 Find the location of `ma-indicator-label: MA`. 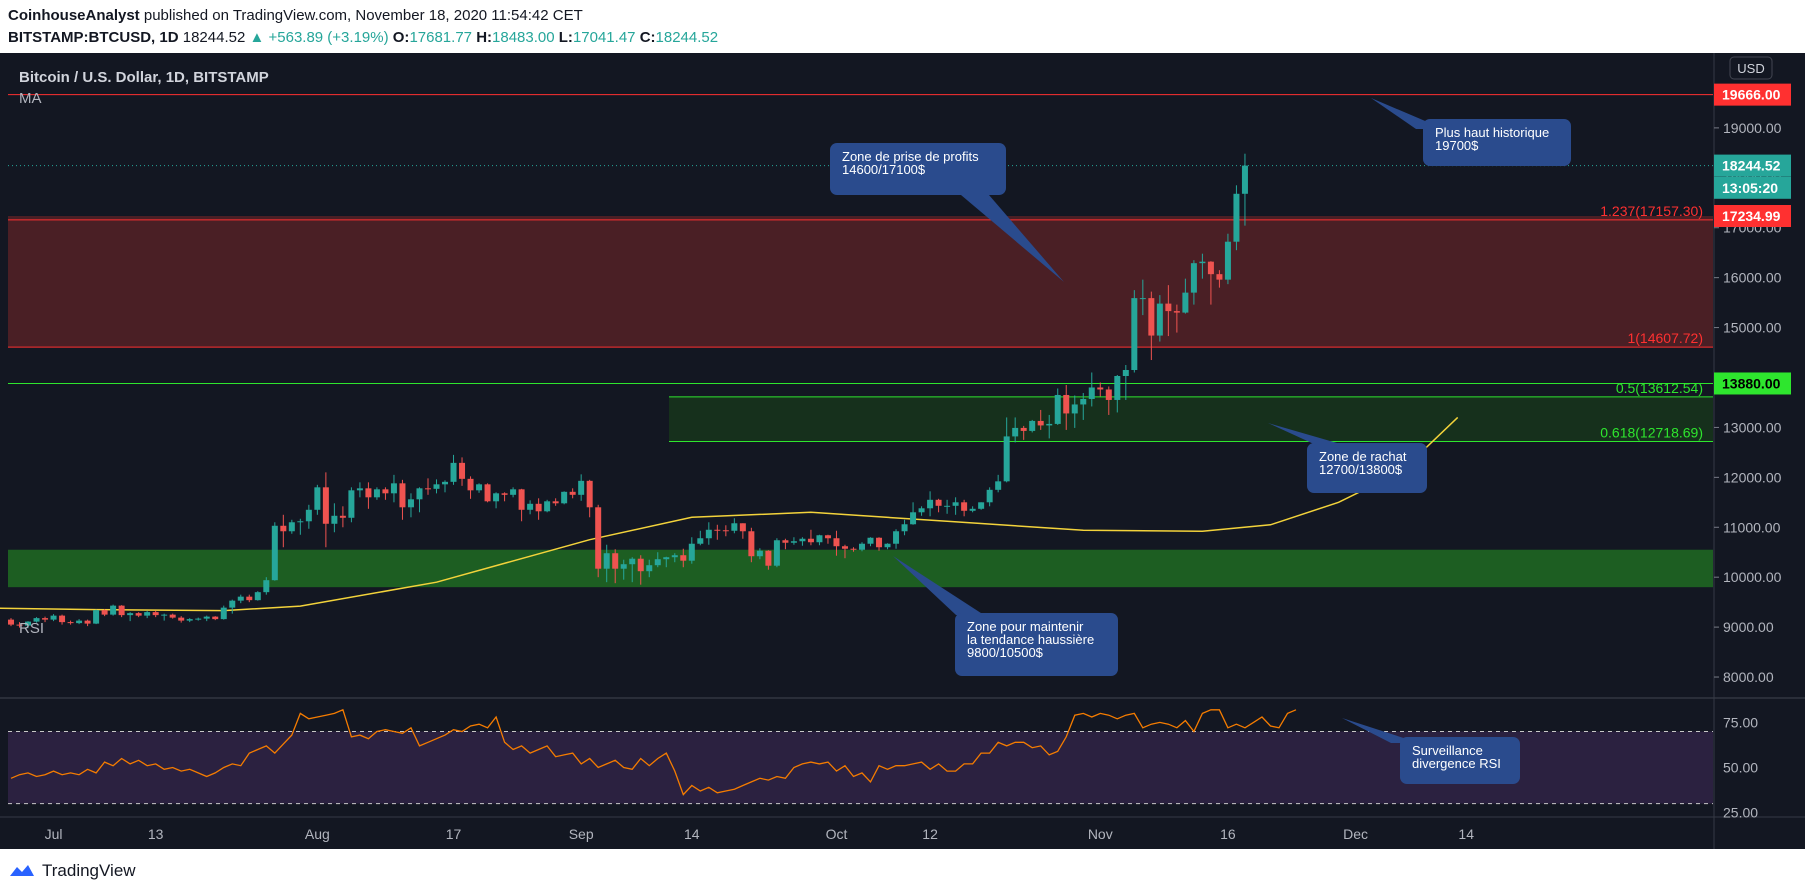

ma-indicator-label: MA is located at coordinates (30, 98).